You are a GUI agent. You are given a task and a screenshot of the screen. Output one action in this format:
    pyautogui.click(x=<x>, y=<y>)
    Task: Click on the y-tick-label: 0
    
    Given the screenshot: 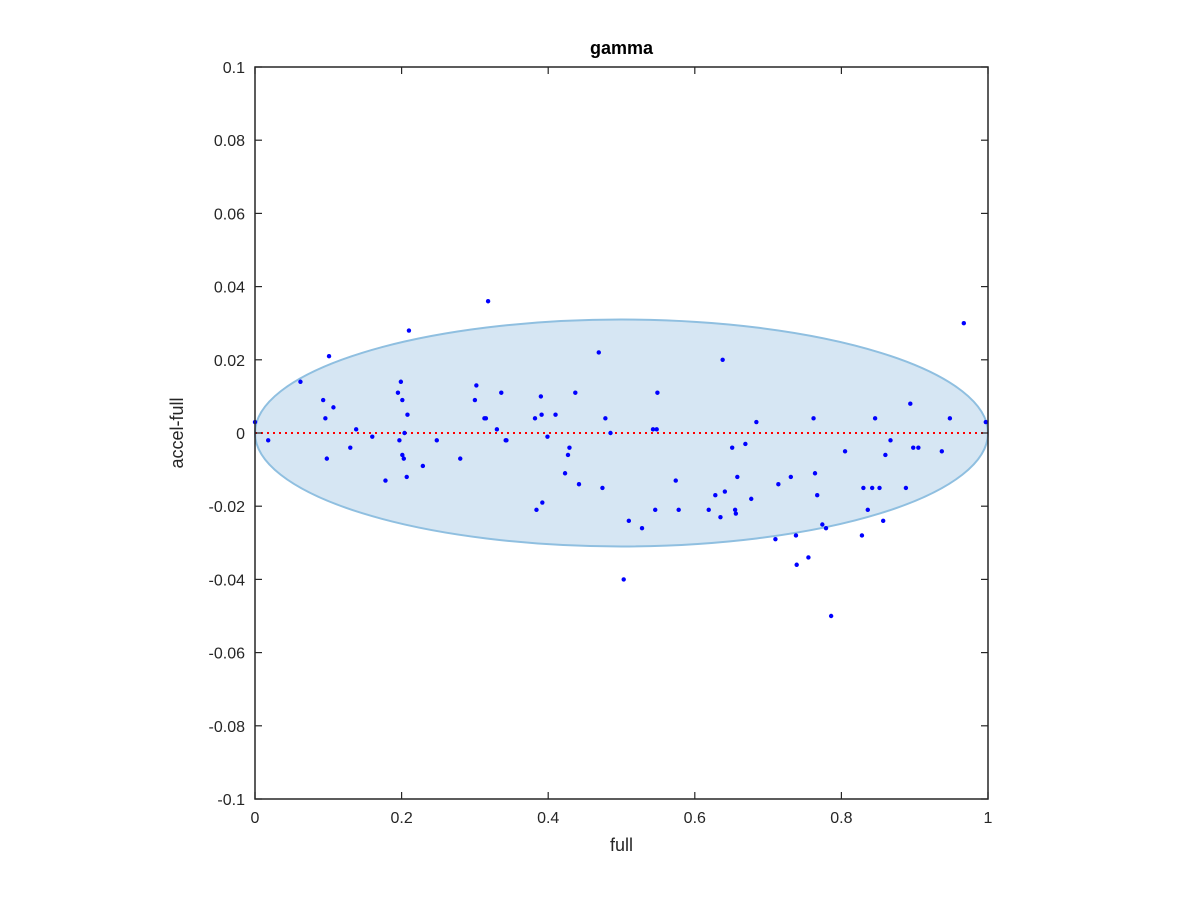 What is the action you would take?
    pyautogui.click(x=240, y=434)
    